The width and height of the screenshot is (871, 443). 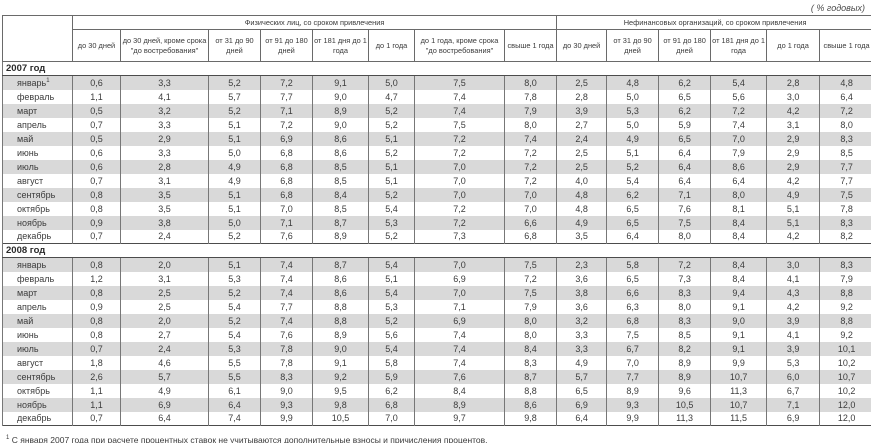 I want to click on value-cell: 2,5, so click(x=164, y=292).